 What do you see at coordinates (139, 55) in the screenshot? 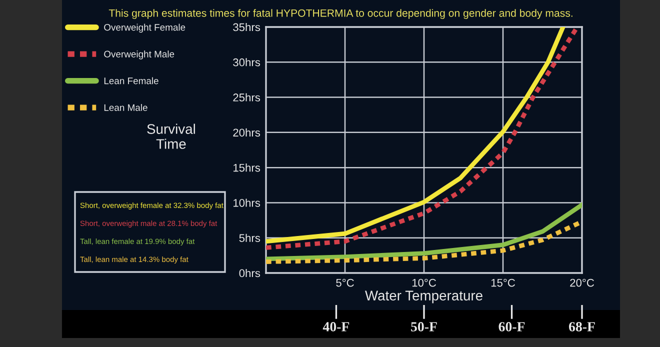
I see `legend-label: Overweight Male` at bounding box center [139, 55].